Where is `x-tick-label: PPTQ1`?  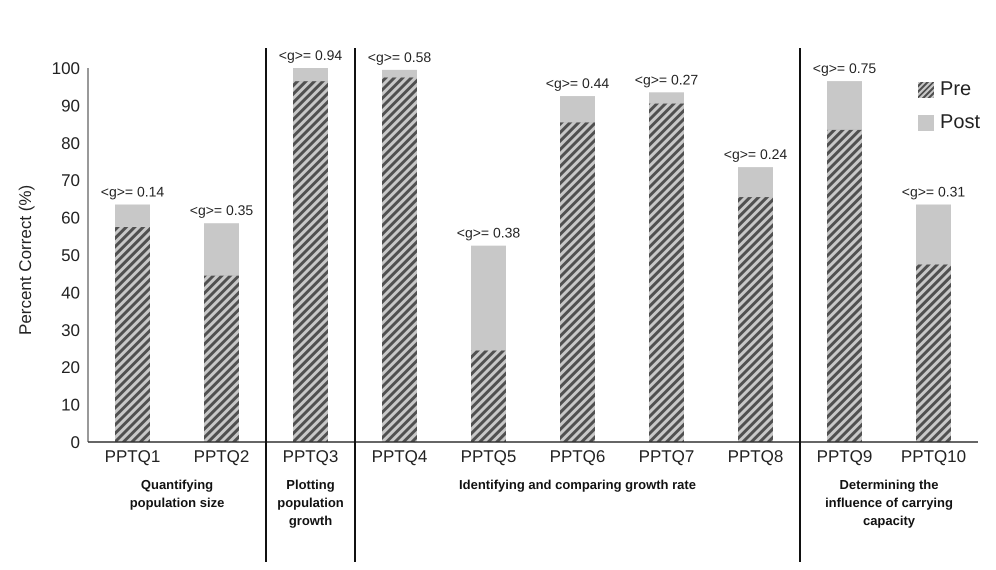
x-tick-label: PPTQ1 is located at coordinates (132, 456).